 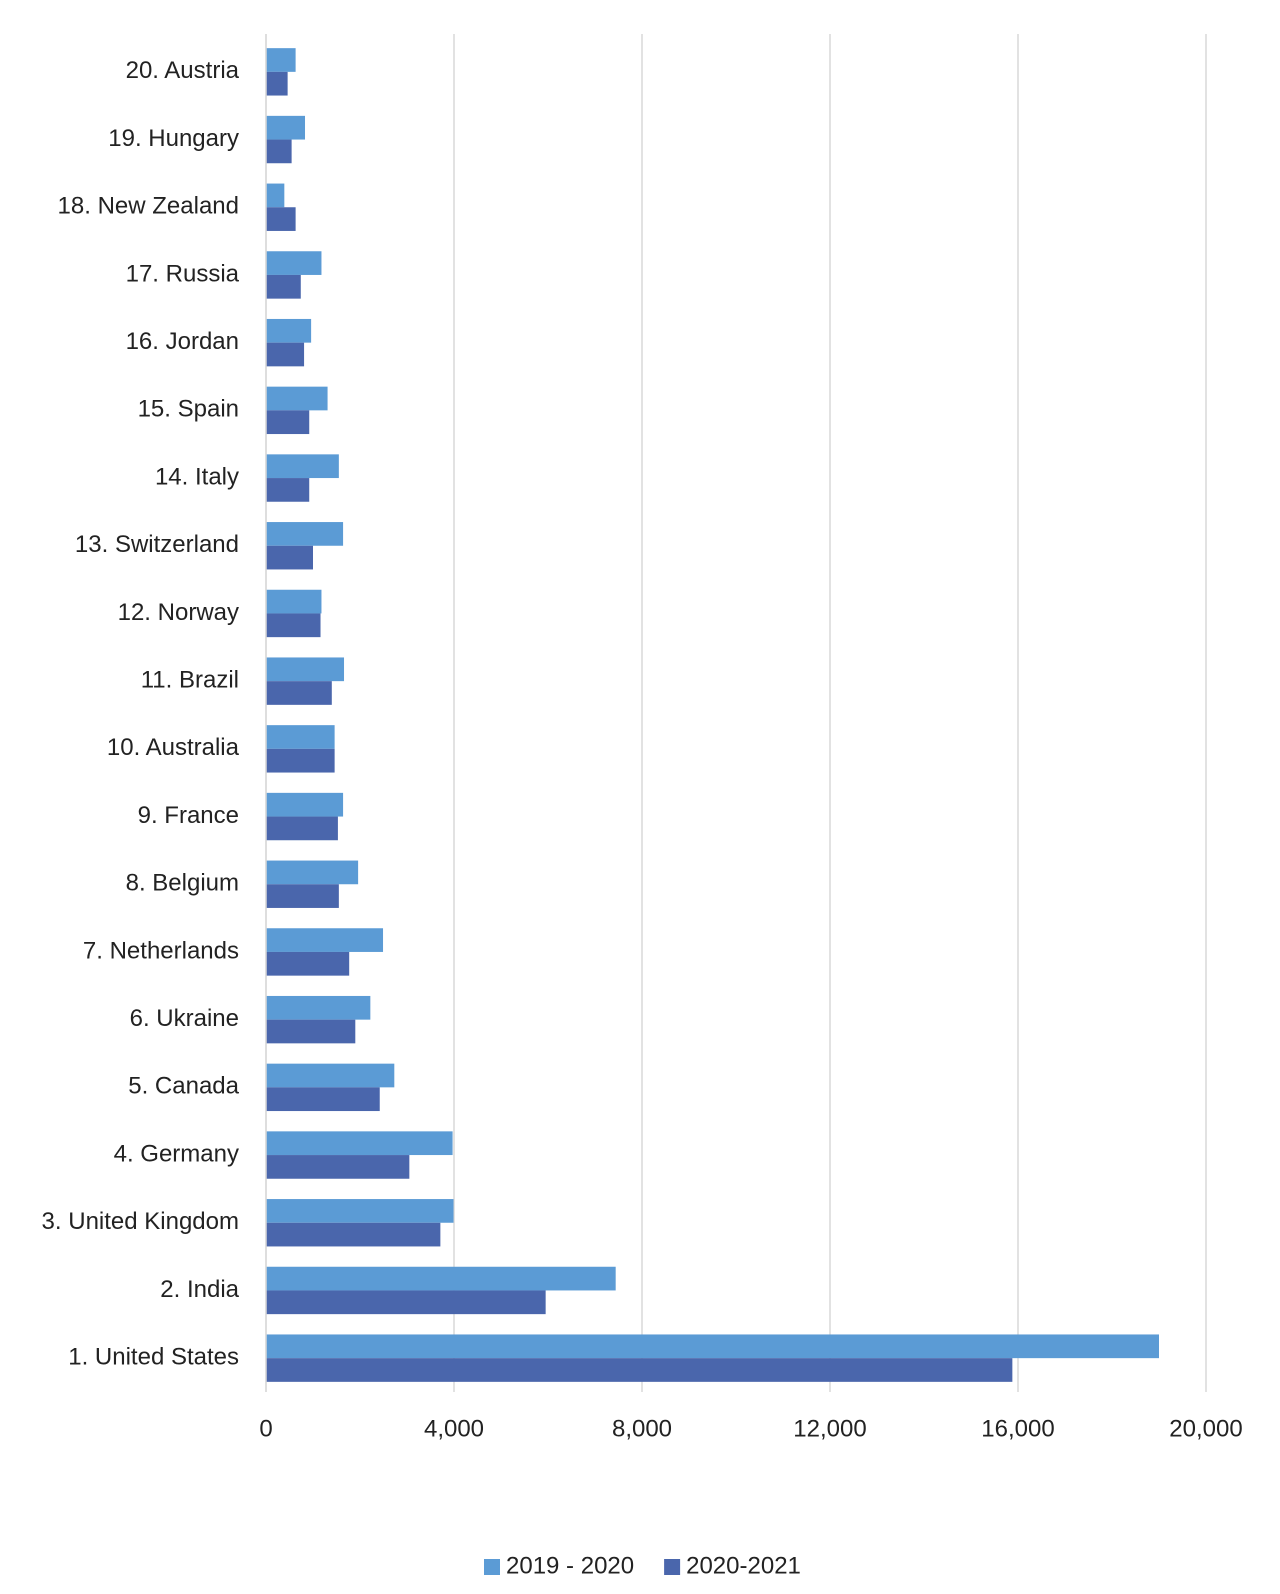 I want to click on legend-label: 2020-2021, so click(x=743, y=1565).